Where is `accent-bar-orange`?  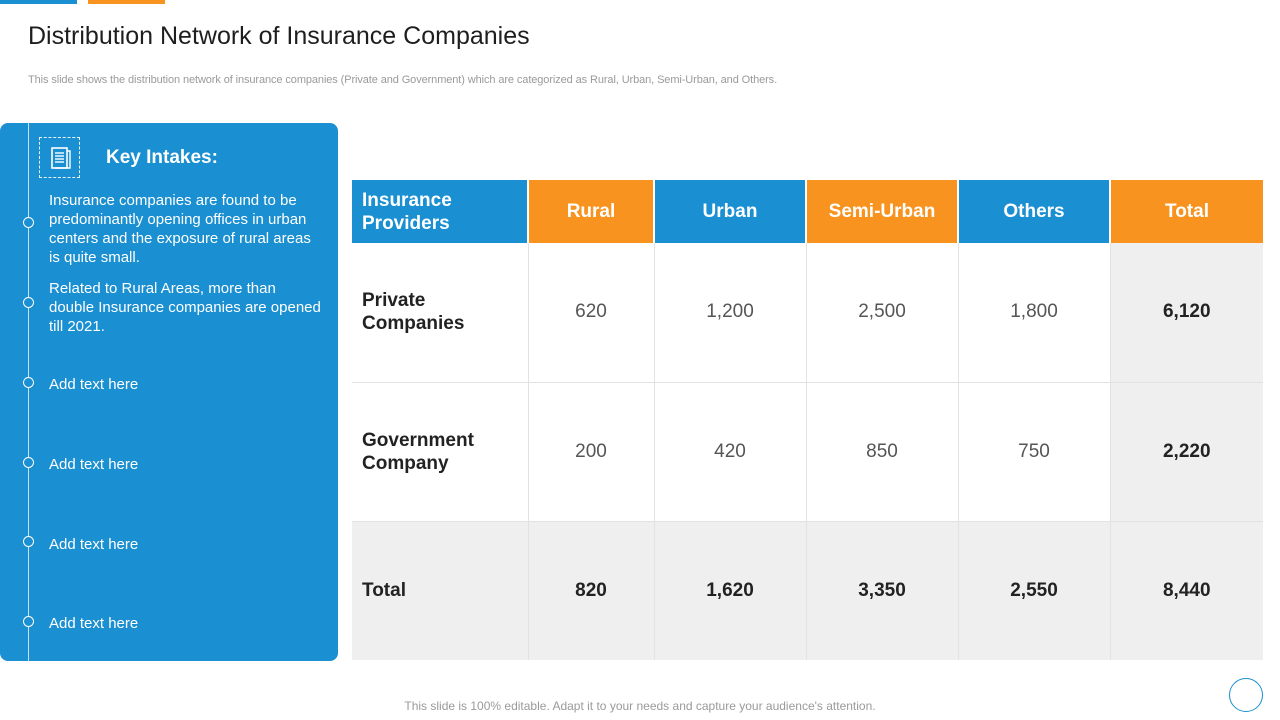
accent-bar-orange is located at coordinates (126, 2).